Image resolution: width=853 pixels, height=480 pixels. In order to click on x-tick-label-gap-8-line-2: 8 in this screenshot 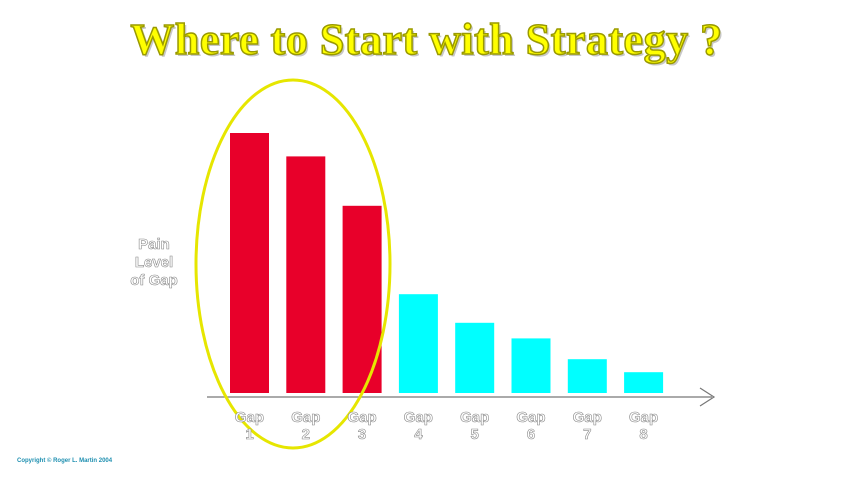, I will do `click(643, 434)`.